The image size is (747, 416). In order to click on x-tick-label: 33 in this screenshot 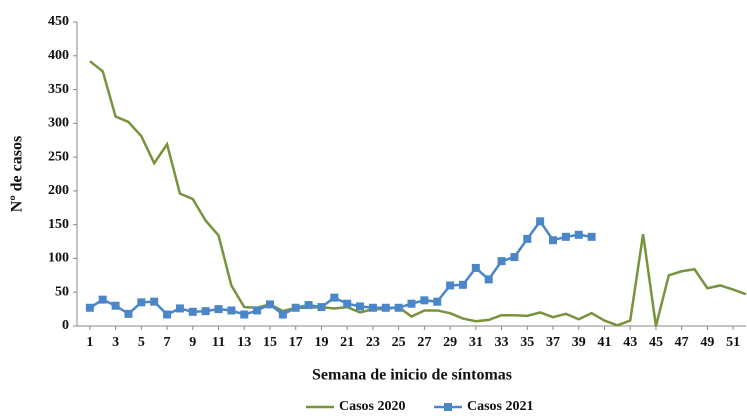, I will do `click(502, 342)`.